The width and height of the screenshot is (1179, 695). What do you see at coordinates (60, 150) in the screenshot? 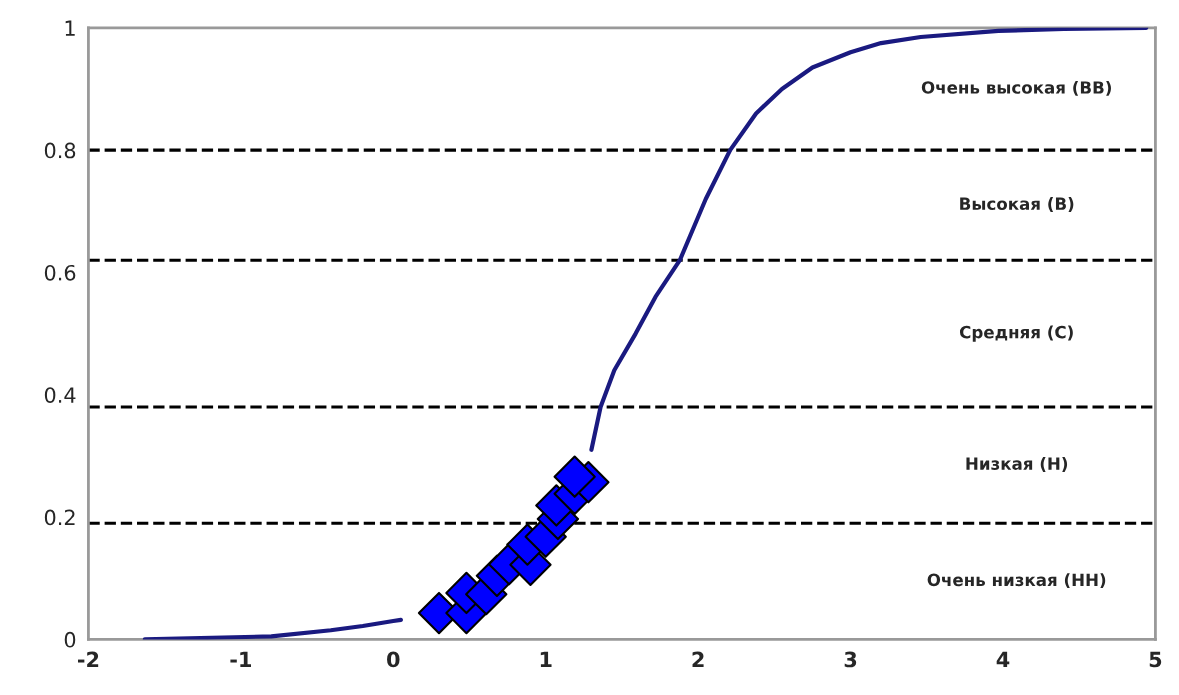
I see `y-tick-label: 0.8` at bounding box center [60, 150].